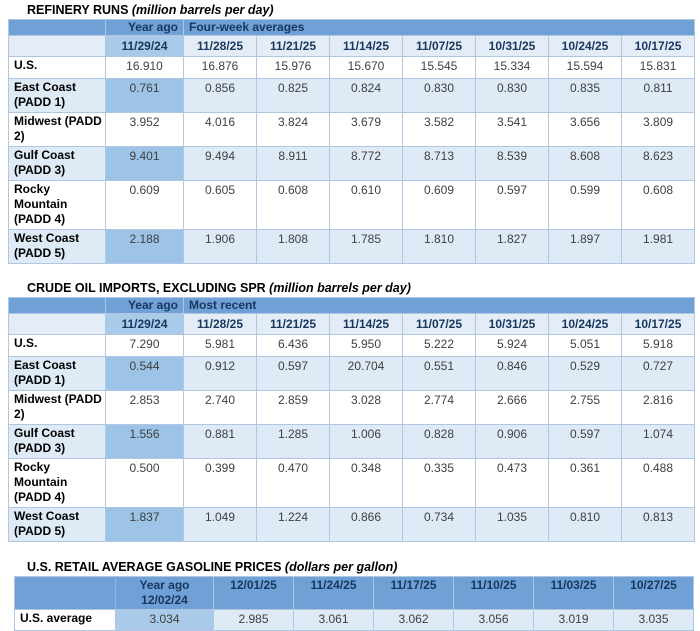 Image resolution: width=700 pixels, height=631 pixels. Describe the element at coordinates (144, 324) in the screenshot. I see `year-ago-date: 11/29/24` at that location.